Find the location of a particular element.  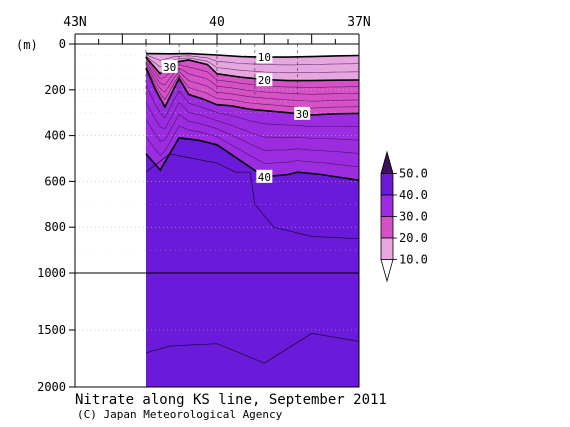

contour-label: 10 is located at coordinates (264, 57).